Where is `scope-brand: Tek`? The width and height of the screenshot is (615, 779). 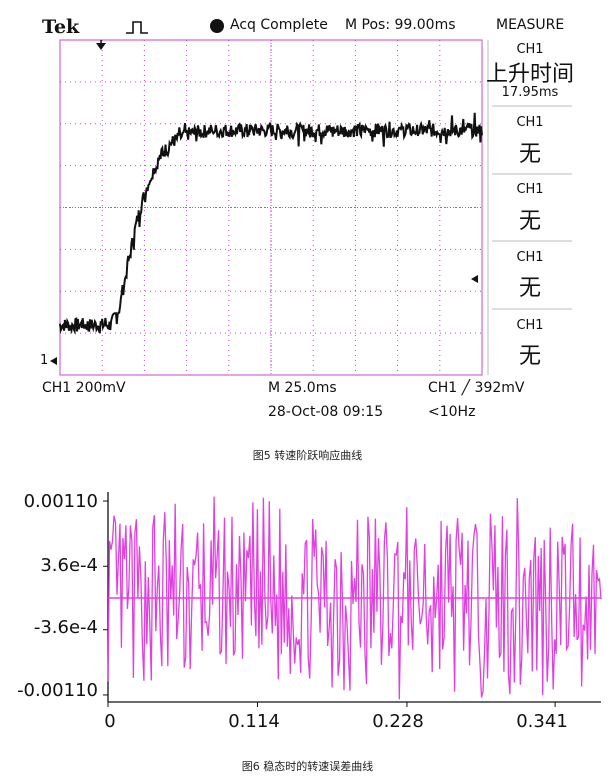
scope-brand: Tek is located at coordinates (61, 27).